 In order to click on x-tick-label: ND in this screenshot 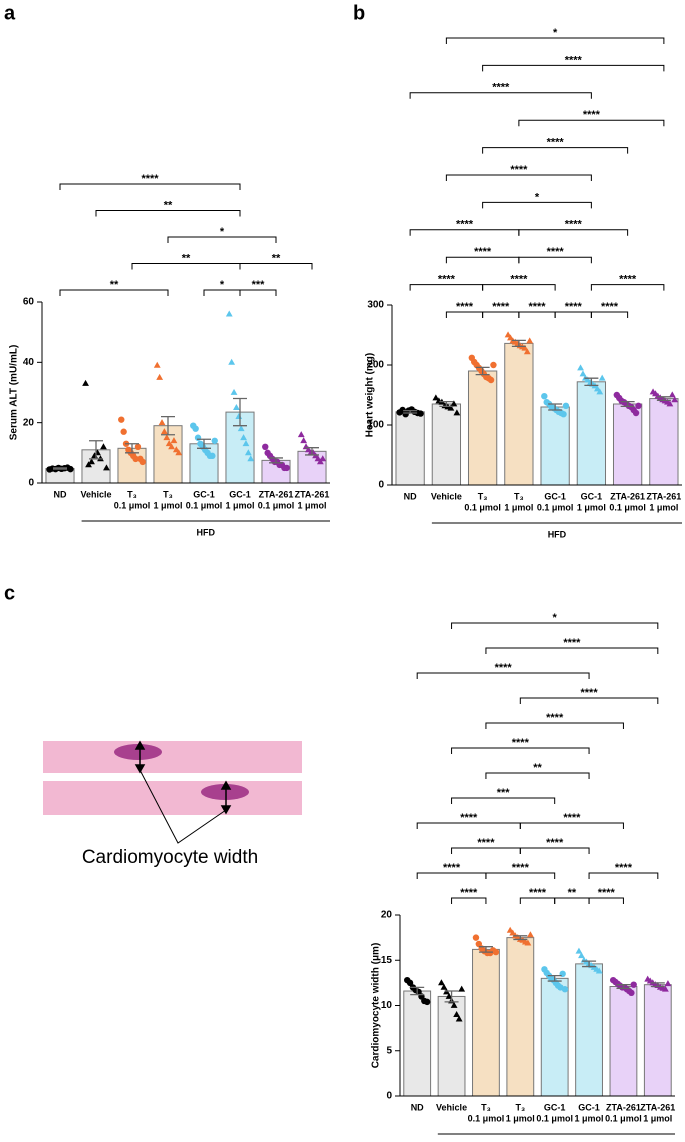, I will do `click(60, 494)`.